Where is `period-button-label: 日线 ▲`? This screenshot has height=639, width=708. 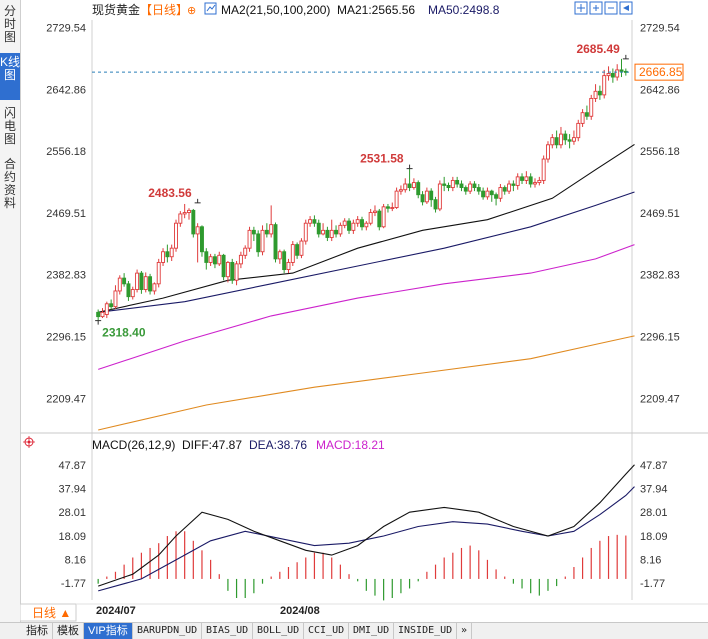
period-button-label: 日线 ▲ is located at coordinates (51, 613).